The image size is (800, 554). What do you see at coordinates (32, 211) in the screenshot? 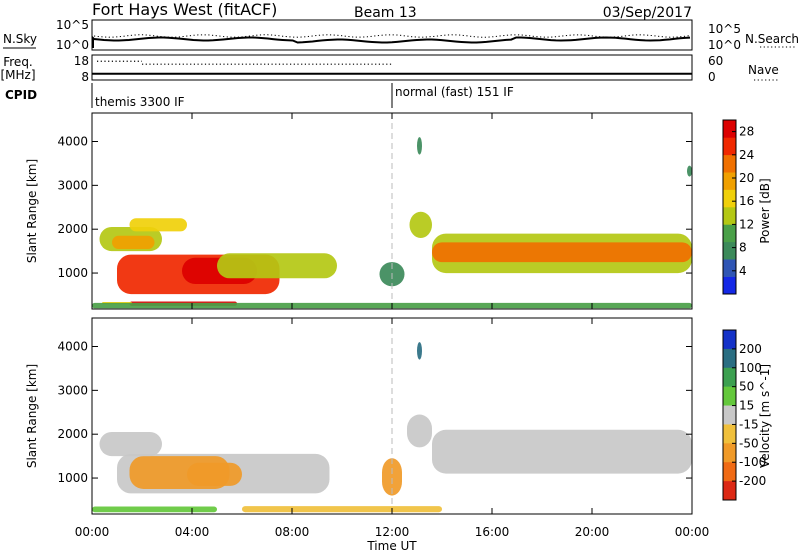
I see `power-ylabel: Slant Range [km]` at bounding box center [32, 211].